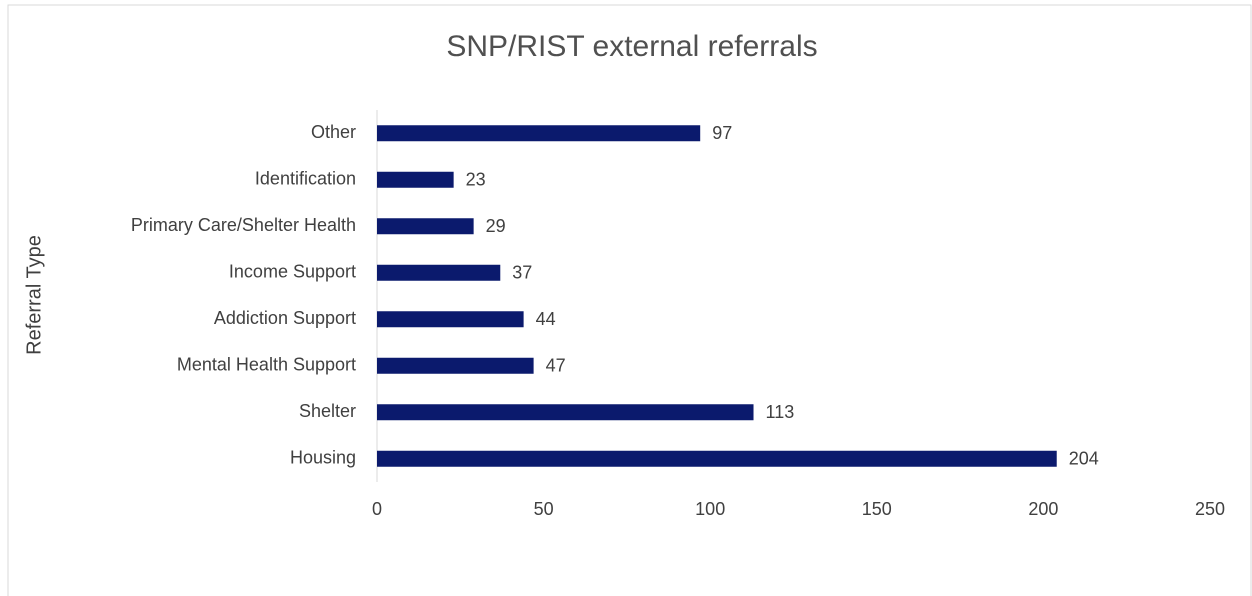 The width and height of the screenshot is (1252, 596). Describe the element at coordinates (476, 180) in the screenshot. I see `data-label: 23` at that location.